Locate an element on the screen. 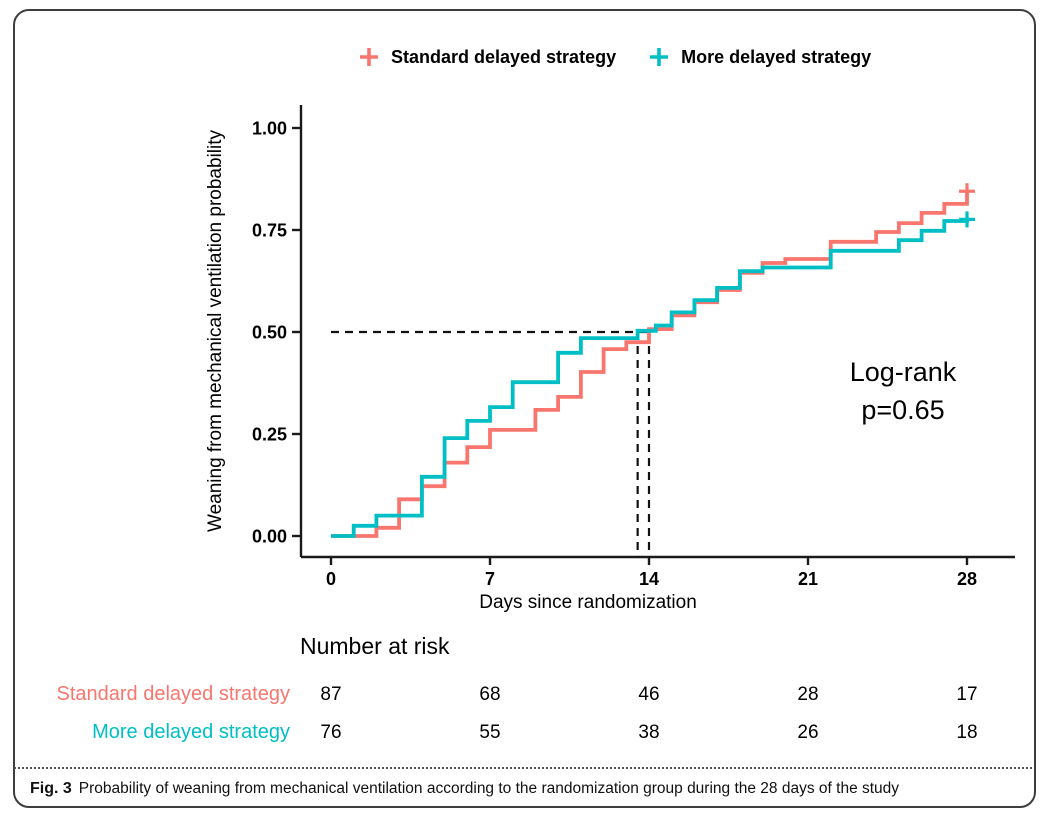  logrank-line1: Log-rank is located at coordinates (903, 372).